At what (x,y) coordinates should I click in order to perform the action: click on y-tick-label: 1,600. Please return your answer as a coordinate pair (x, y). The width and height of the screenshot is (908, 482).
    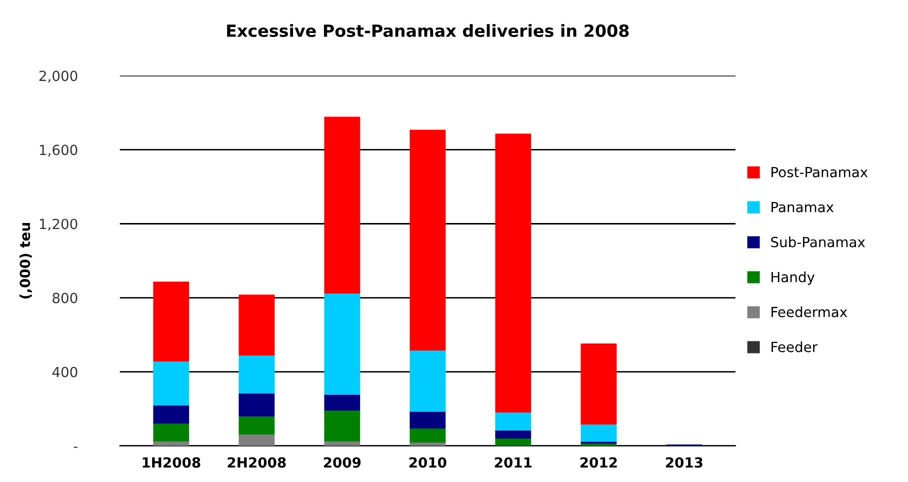
    Looking at the image, I should click on (59, 150).